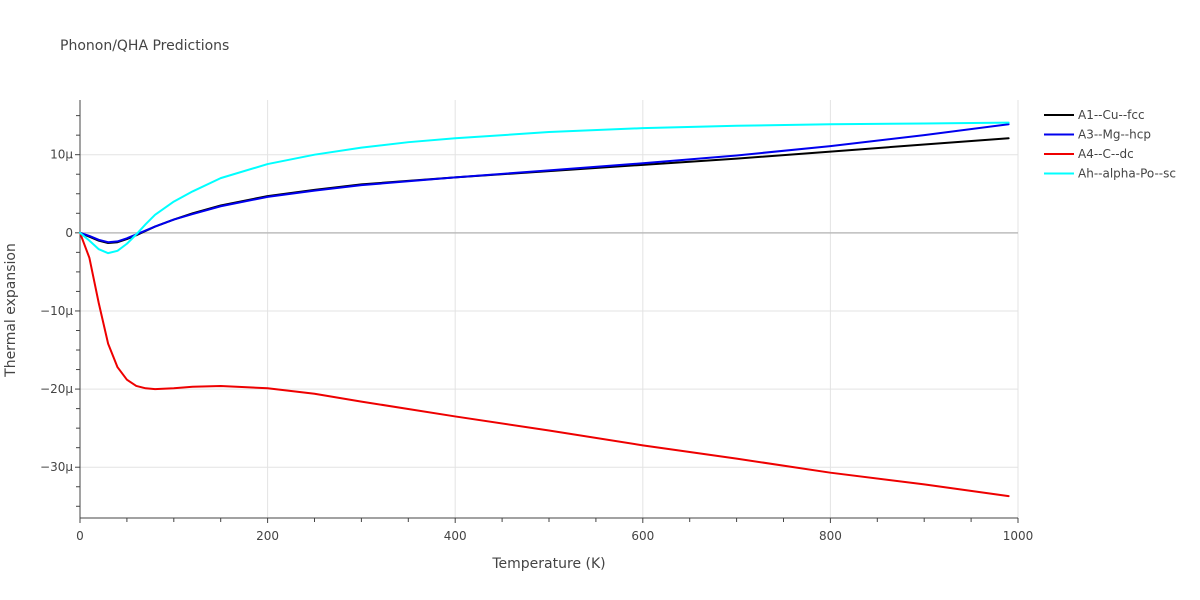 The height and width of the screenshot is (600, 1200). What do you see at coordinates (1106, 154) in the screenshot?
I see `legend-label: A4--C--dc` at bounding box center [1106, 154].